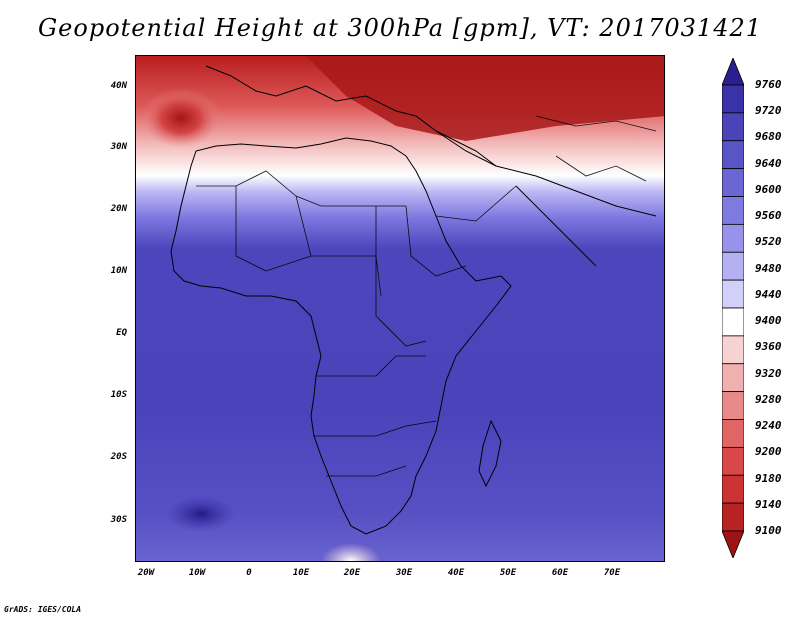 The height and width of the screenshot is (618, 800). Describe the element at coordinates (768, 426) in the screenshot. I see `colorbar-label: 9240` at that location.